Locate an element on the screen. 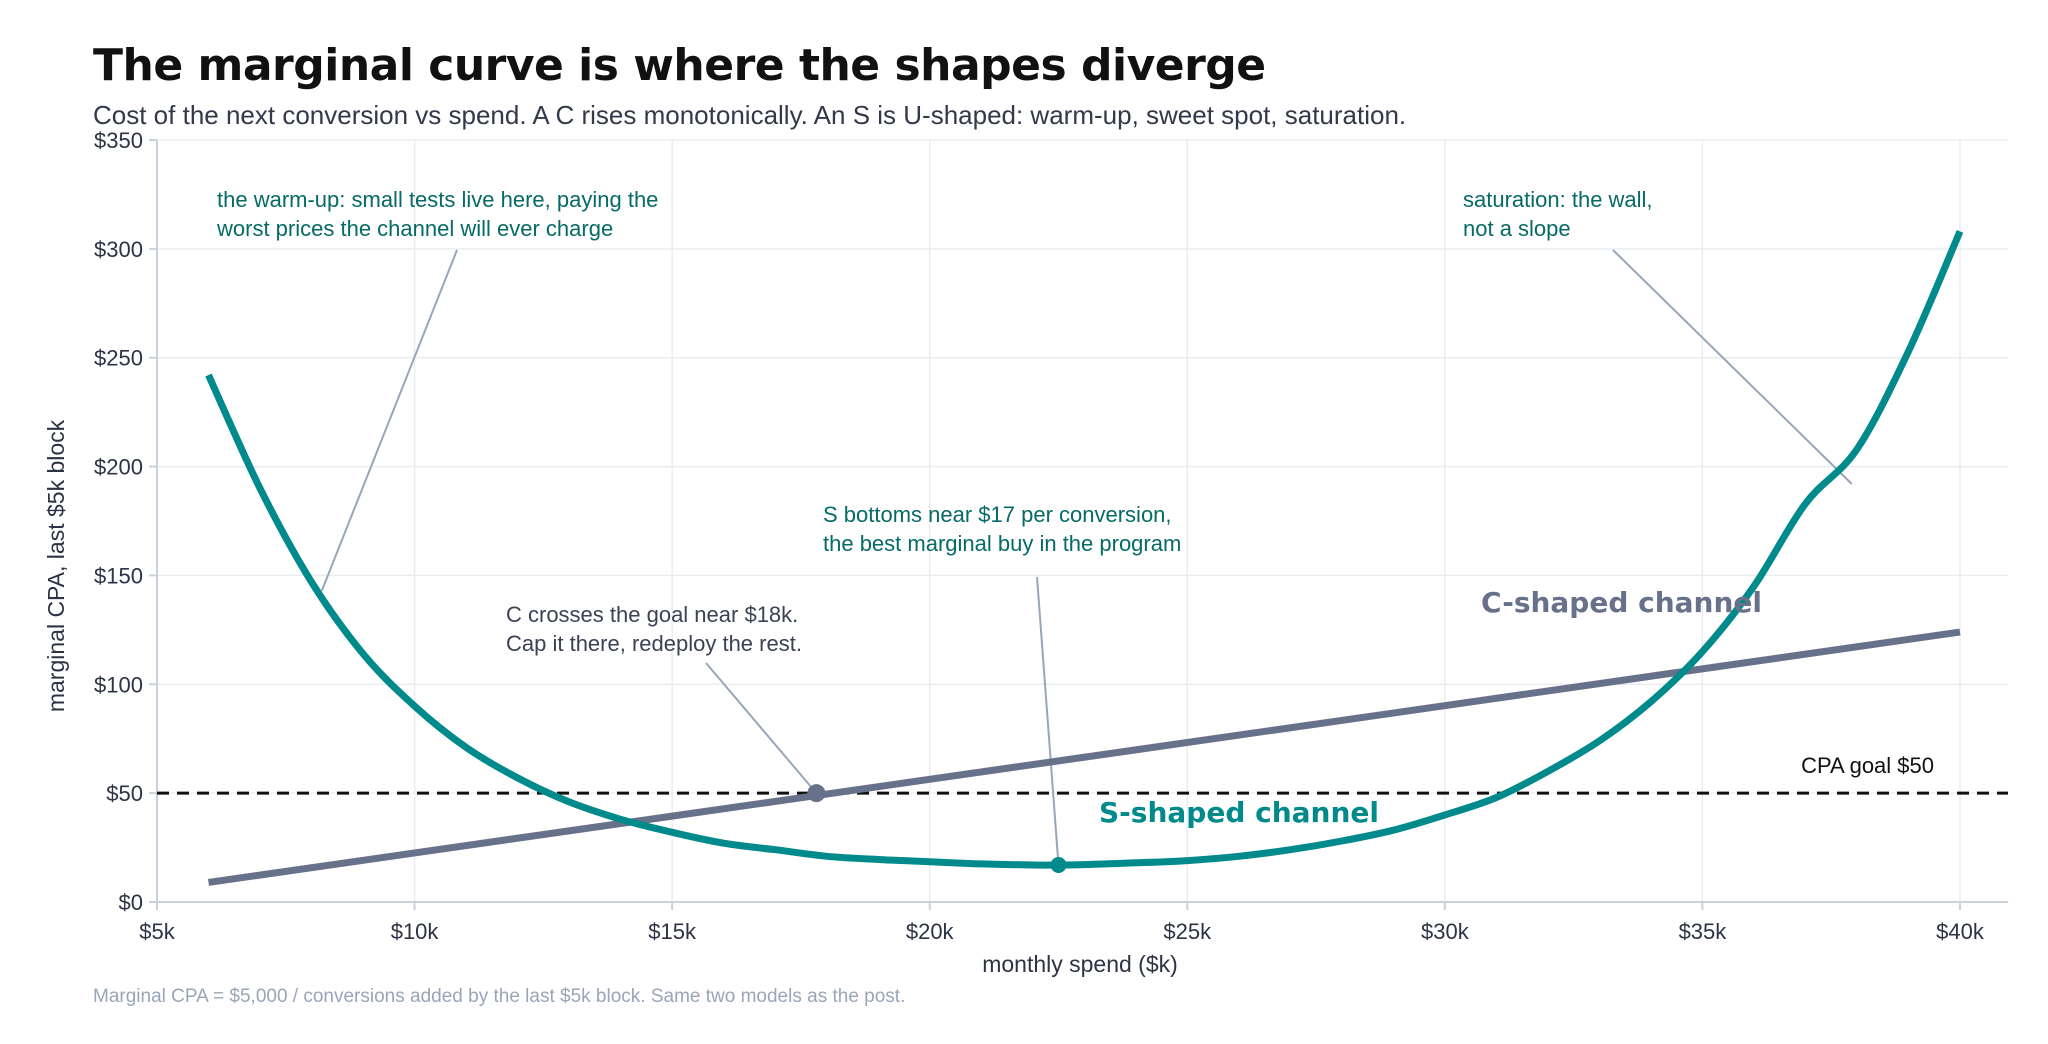  saturation-annotation-line-1: saturation: the wall, is located at coordinates (1558, 199).